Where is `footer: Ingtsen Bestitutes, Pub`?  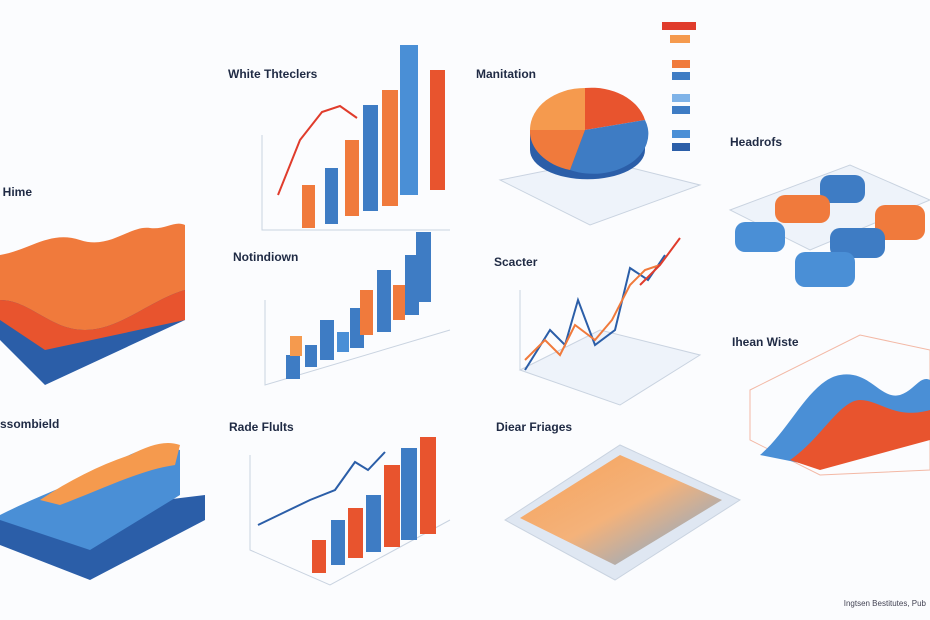
footer: Ingtsen Bestitutes, Pub is located at coordinates (885, 603).